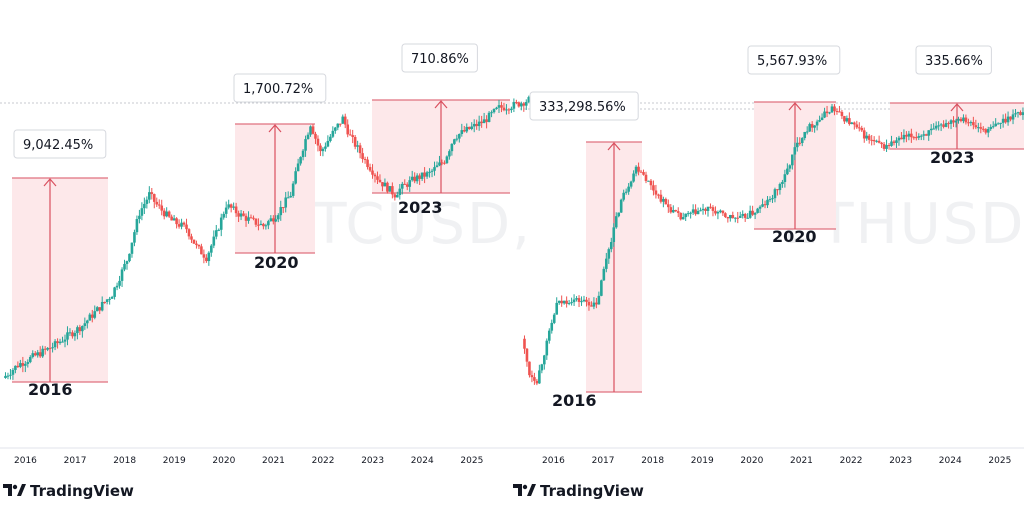  What do you see at coordinates (323, 461) in the screenshot?
I see `x-tick-label: 2022` at bounding box center [323, 461].